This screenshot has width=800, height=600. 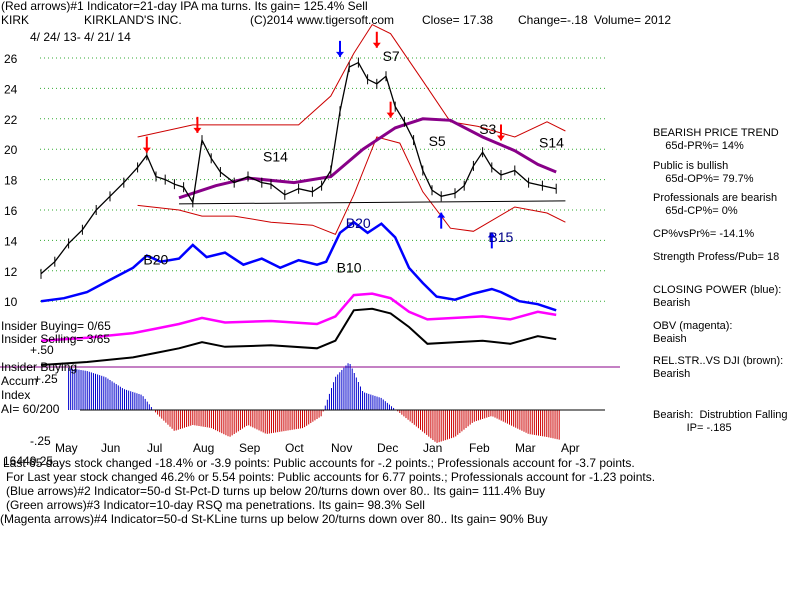 I want to click on signal-label: S5, so click(x=437, y=141).